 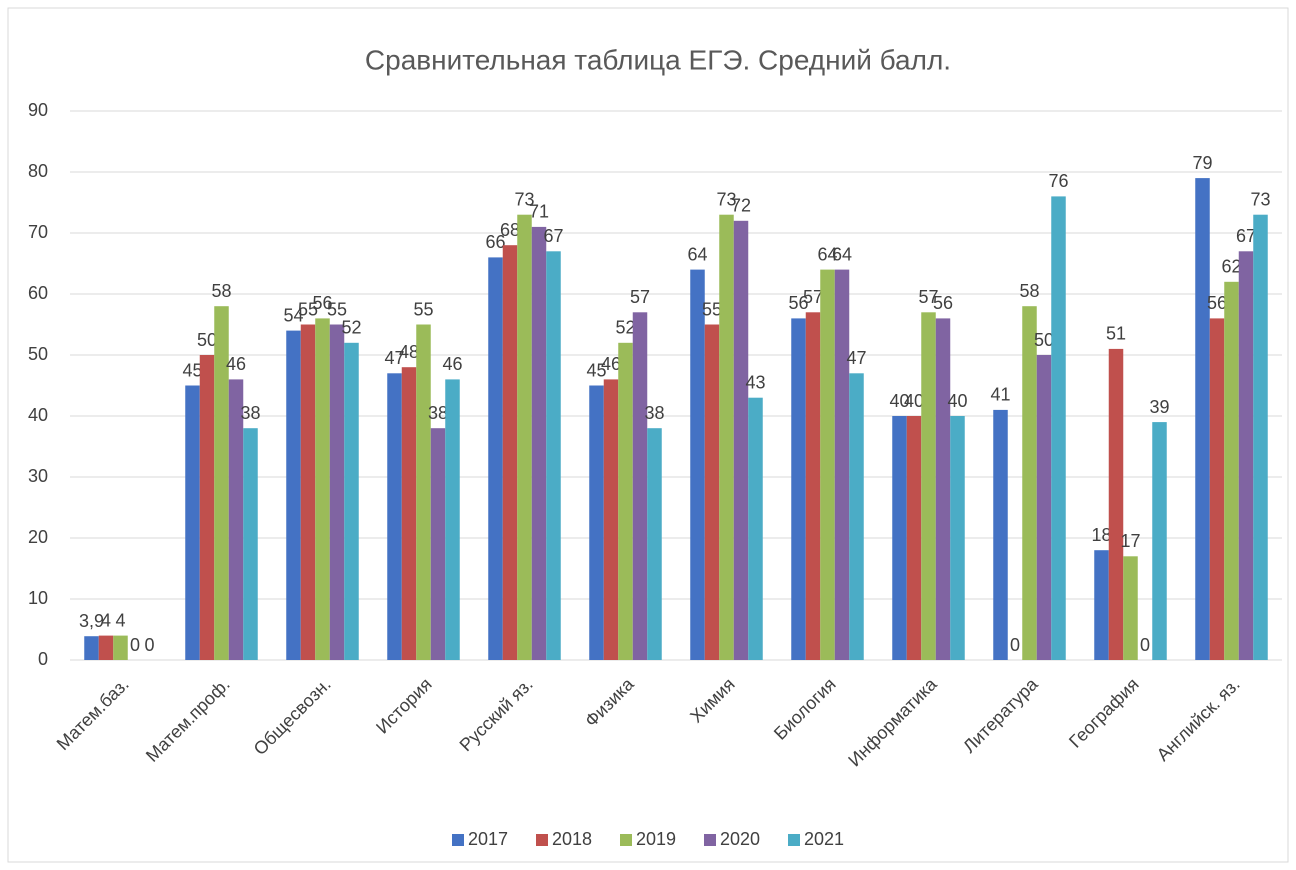 I want to click on y-tick-label: 30, so click(x=38, y=476).